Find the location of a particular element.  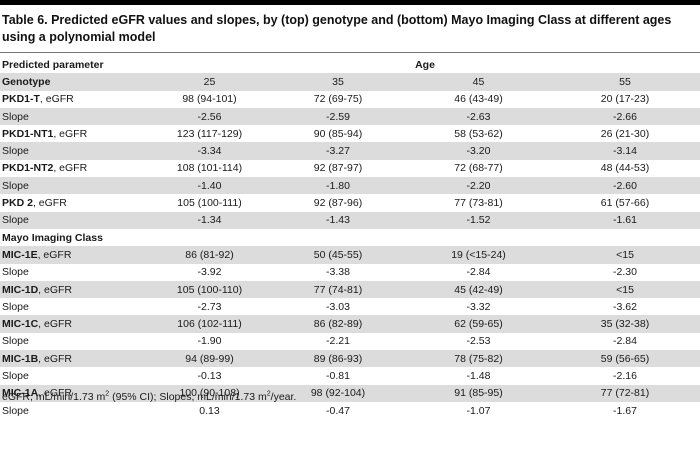

value-cell: -3.27 is located at coordinates (338, 151).